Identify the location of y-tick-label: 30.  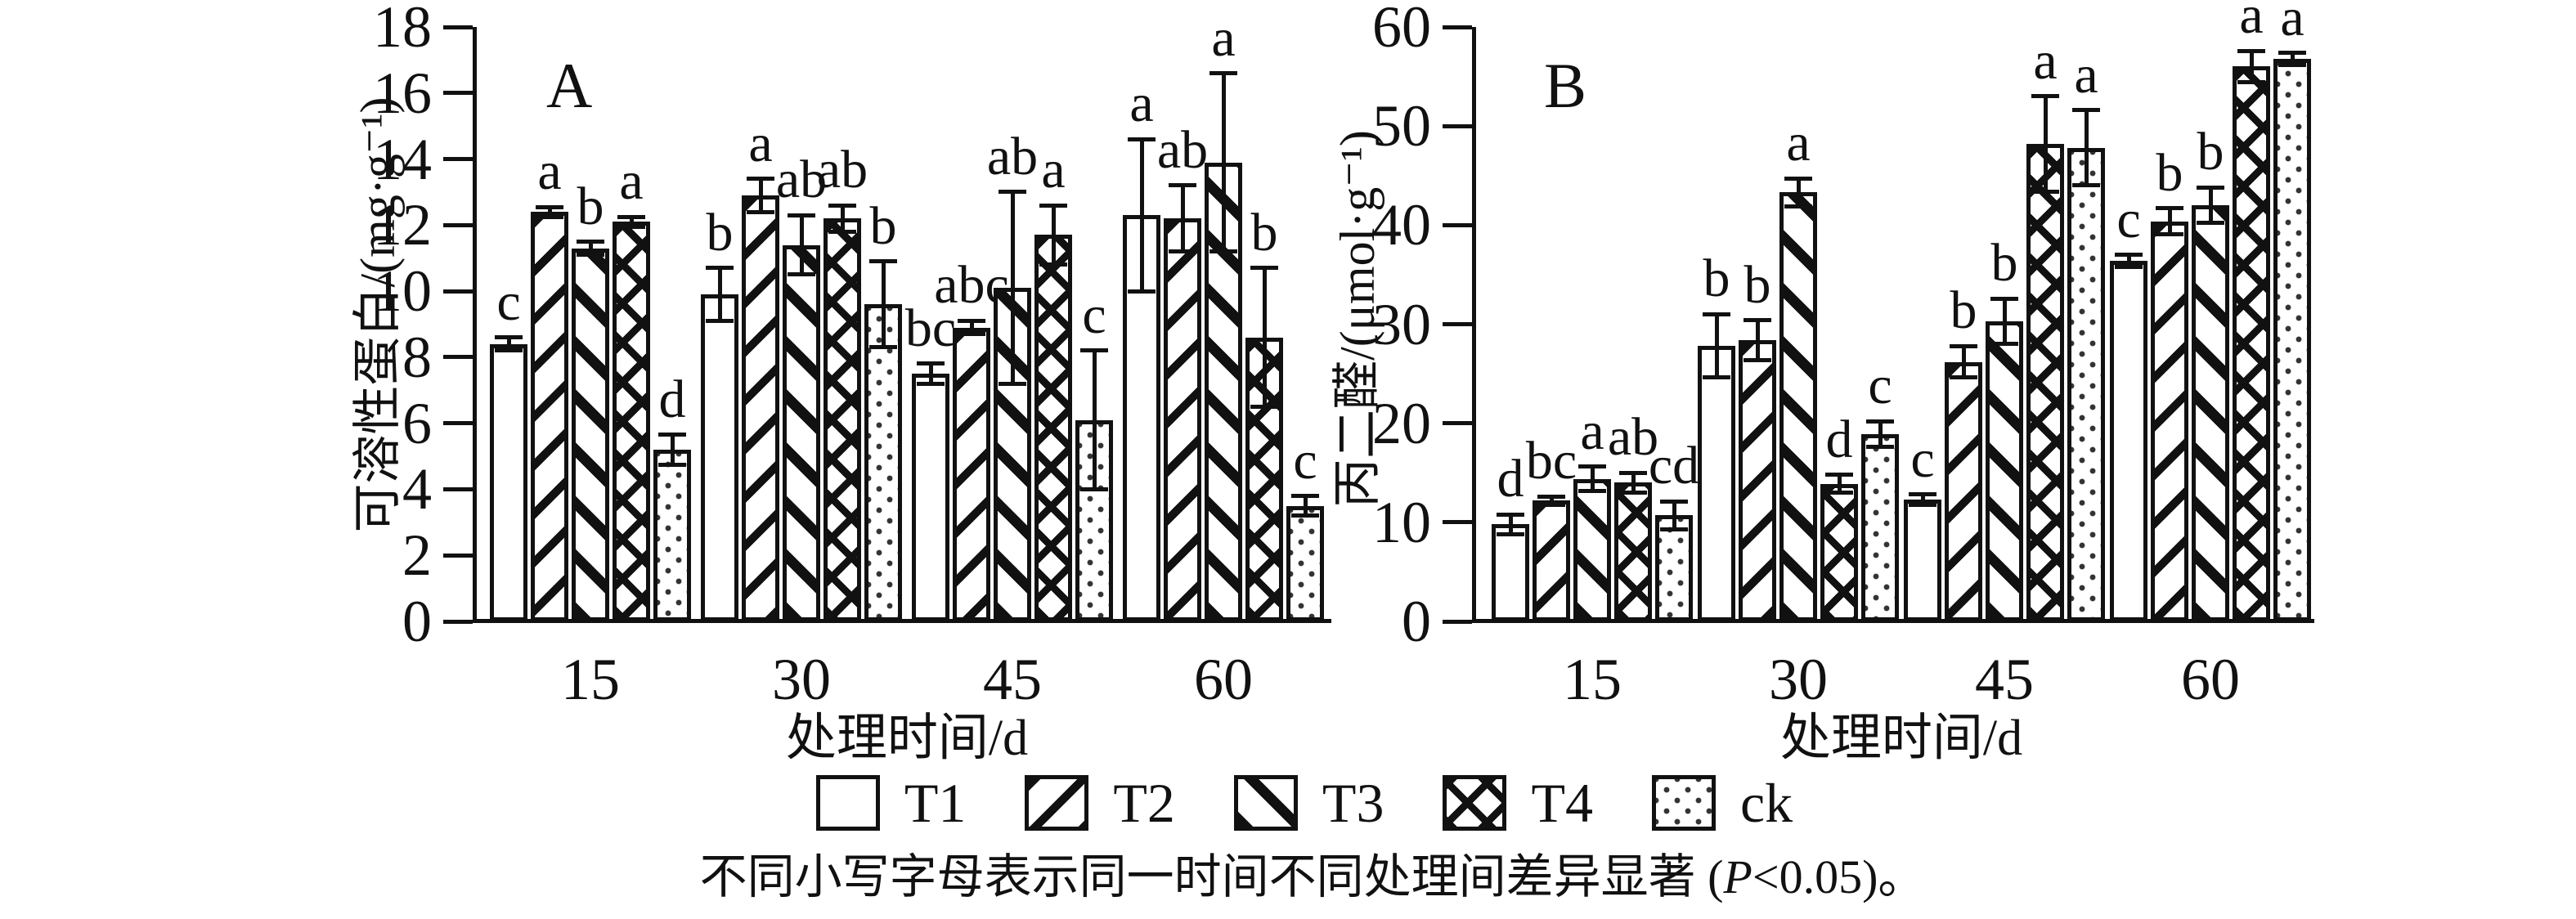
(1401, 324).